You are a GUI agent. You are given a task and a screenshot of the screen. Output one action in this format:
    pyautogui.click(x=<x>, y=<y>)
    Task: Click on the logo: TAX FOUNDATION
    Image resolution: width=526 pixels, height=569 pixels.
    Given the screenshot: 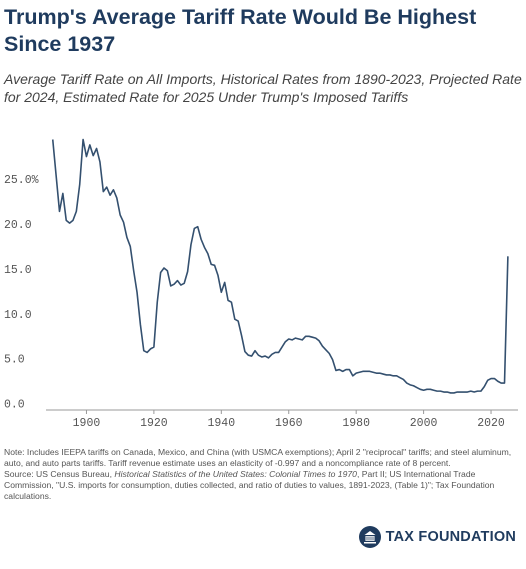 What is the action you would take?
    pyautogui.click(x=437, y=537)
    